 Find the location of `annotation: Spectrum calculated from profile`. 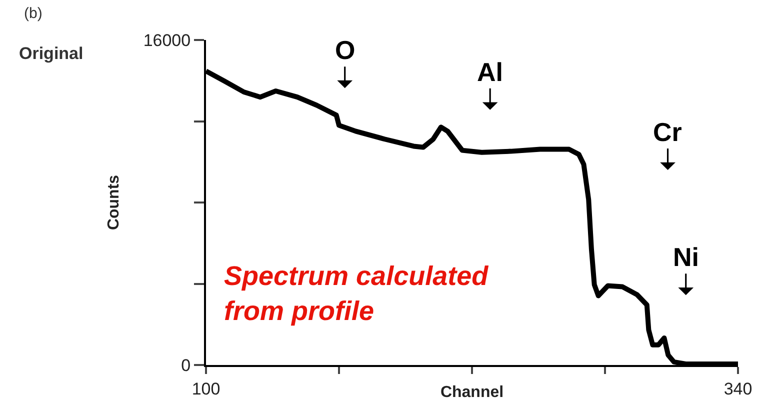

annotation: Spectrum calculated from profile is located at coordinates (356, 293).